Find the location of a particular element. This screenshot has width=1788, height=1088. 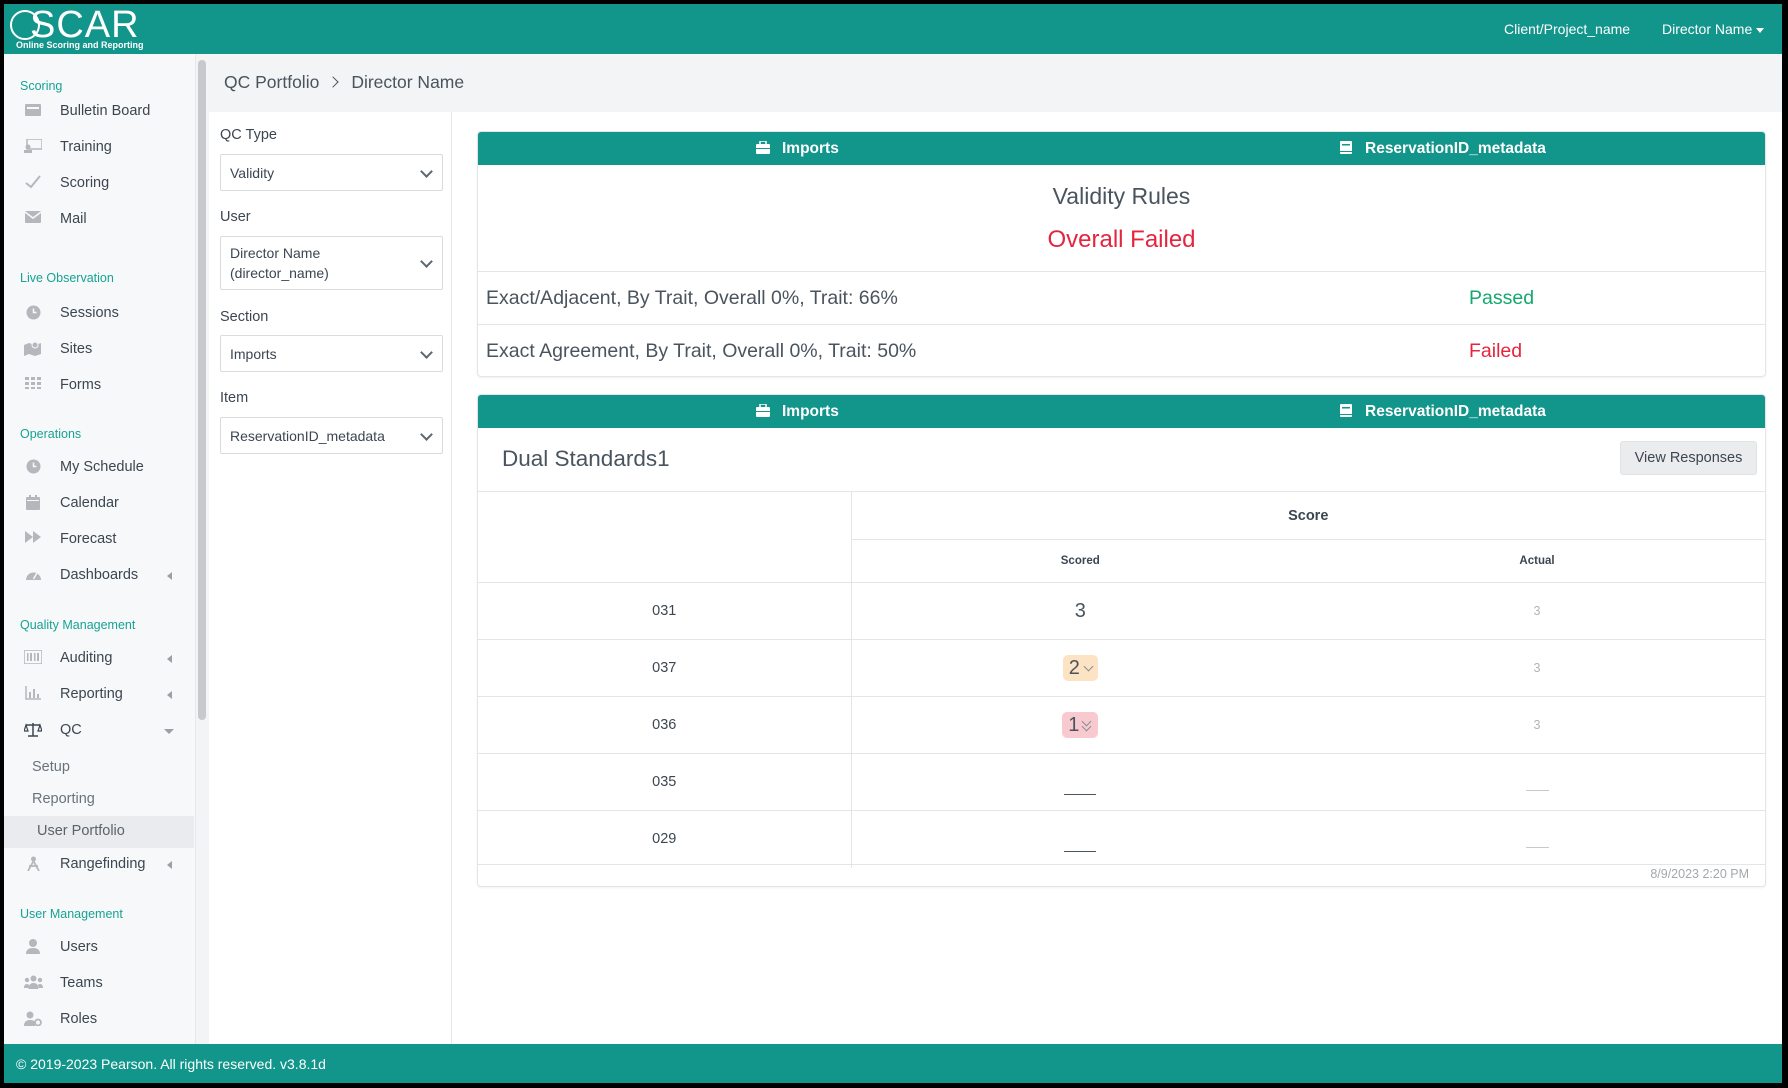

user-menu: Director Name is located at coordinates (1713, 29).